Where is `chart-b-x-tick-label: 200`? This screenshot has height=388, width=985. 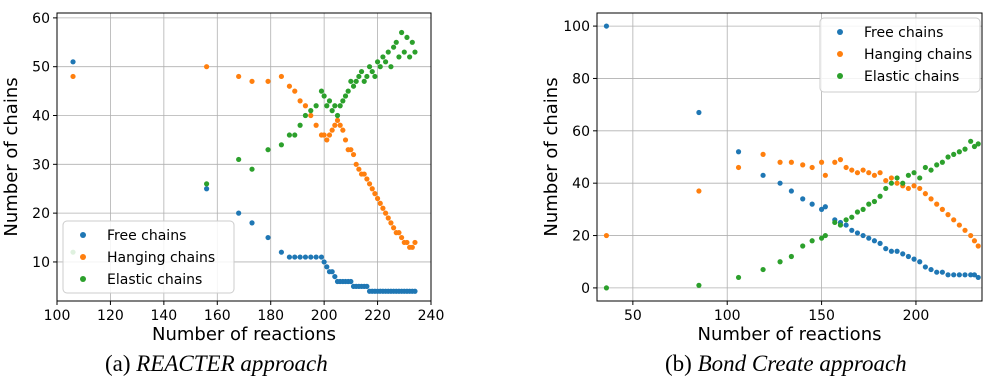
chart-b-x-tick-label: 200 is located at coordinates (916, 316).